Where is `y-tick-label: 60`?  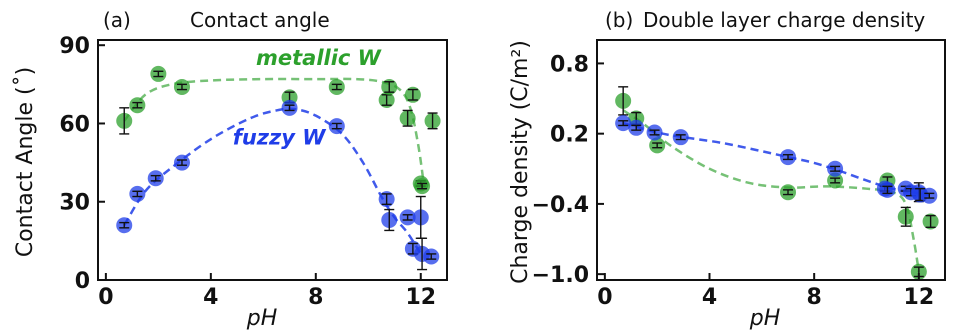 y-tick-label: 60 is located at coordinates (74, 124).